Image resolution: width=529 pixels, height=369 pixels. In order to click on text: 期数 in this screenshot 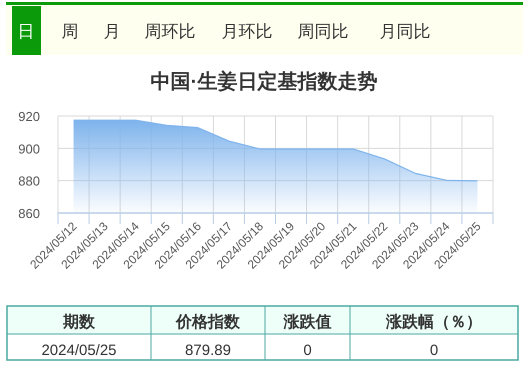, I will do `click(79, 322)`.